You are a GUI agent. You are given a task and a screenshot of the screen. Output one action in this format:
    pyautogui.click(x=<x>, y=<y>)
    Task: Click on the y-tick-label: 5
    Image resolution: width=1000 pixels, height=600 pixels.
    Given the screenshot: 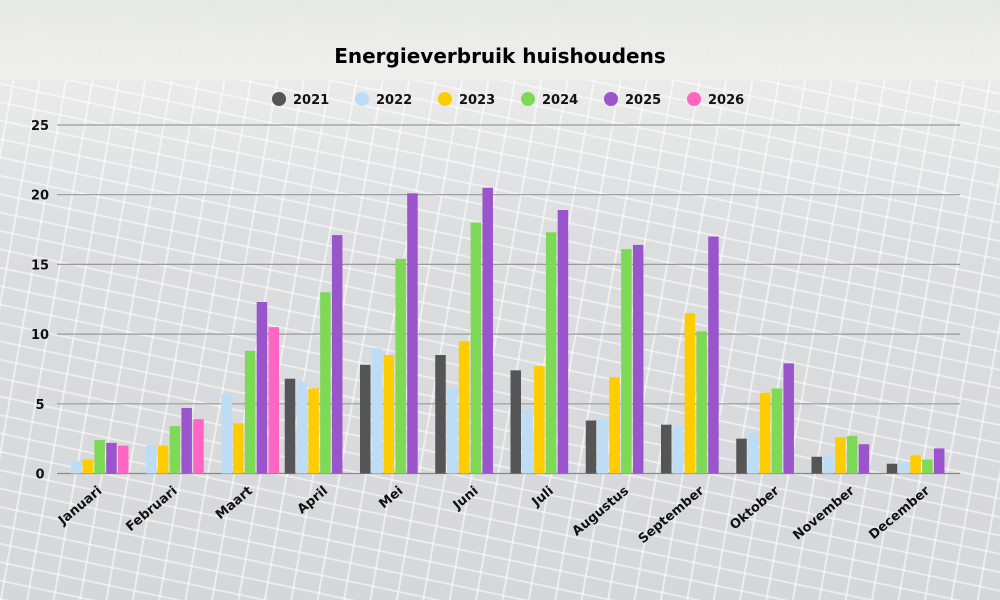 What is the action you would take?
    pyautogui.click(x=39, y=405)
    